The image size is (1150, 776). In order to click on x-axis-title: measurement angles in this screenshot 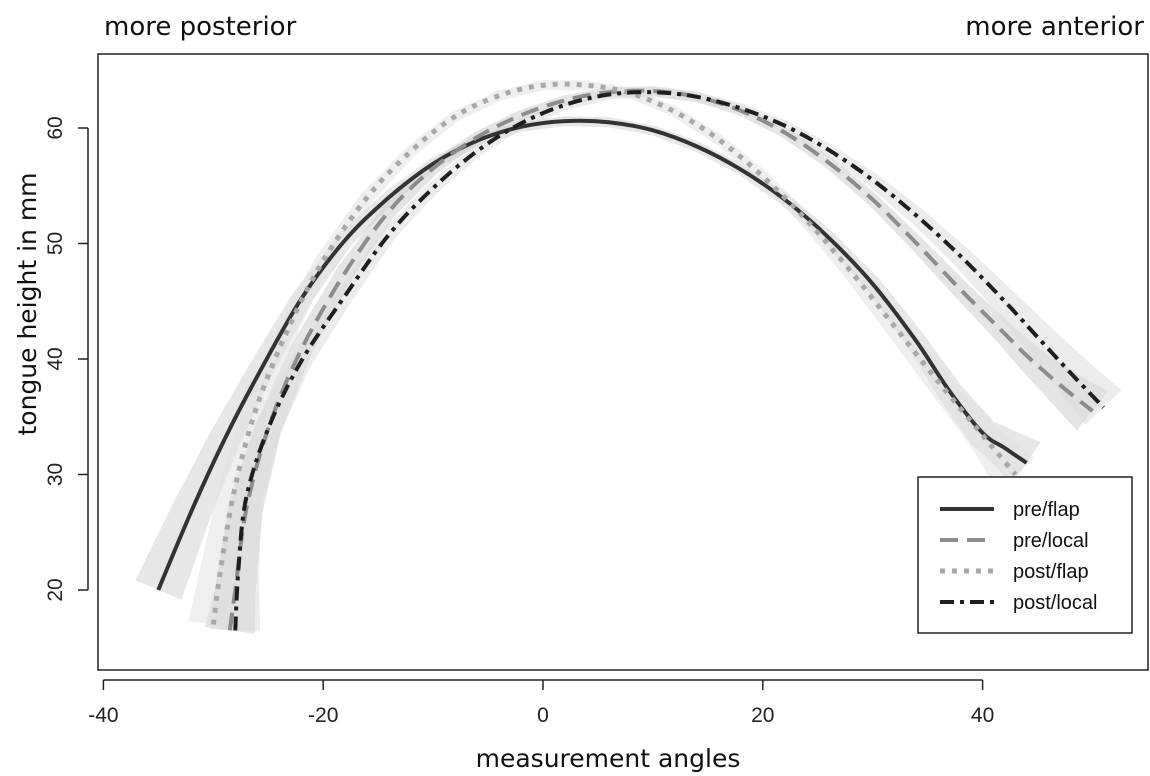, I will do `click(608, 758)`.